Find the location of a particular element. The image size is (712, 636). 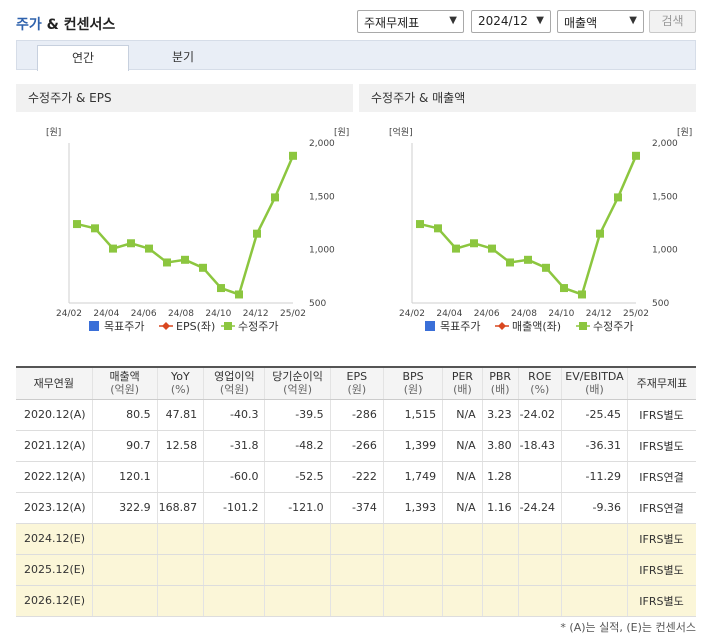

x-tick-label: 24/12 is located at coordinates (599, 314).